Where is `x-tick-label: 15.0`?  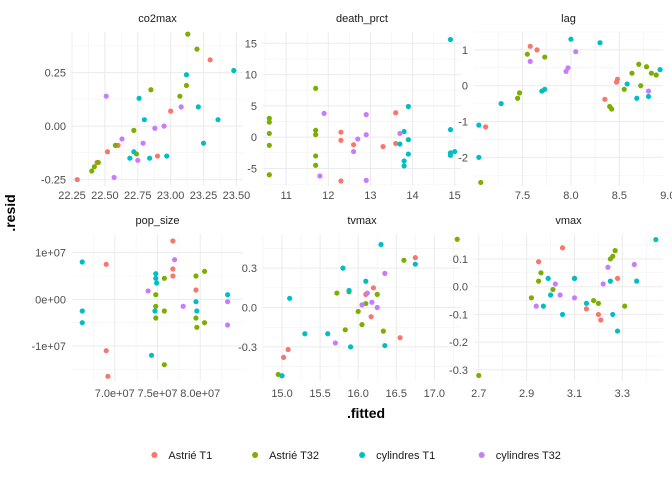
x-tick-label: 15.0 is located at coordinates (281, 394).